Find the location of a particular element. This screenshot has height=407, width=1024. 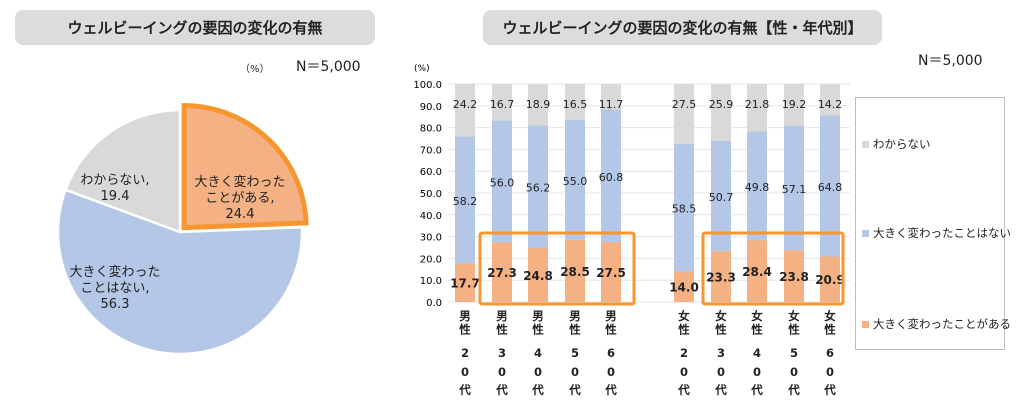

bar-value-label: 16.7 is located at coordinates (502, 104).